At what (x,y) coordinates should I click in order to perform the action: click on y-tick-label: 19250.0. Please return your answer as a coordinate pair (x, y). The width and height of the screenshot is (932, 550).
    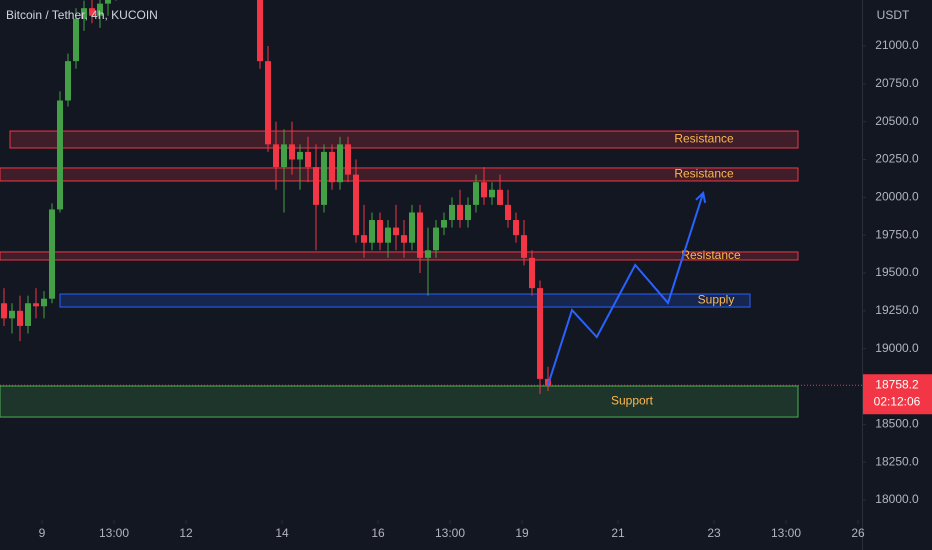
    Looking at the image, I should click on (897, 310).